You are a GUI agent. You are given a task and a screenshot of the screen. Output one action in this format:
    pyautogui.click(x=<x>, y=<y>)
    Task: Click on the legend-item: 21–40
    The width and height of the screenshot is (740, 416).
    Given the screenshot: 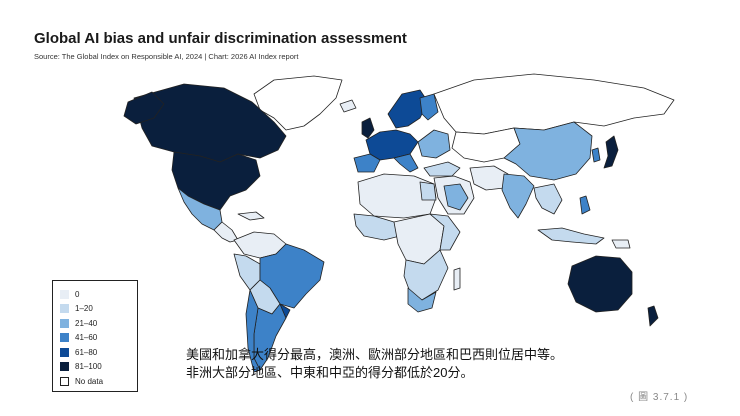 What is the action you would take?
    pyautogui.click(x=95, y=323)
    